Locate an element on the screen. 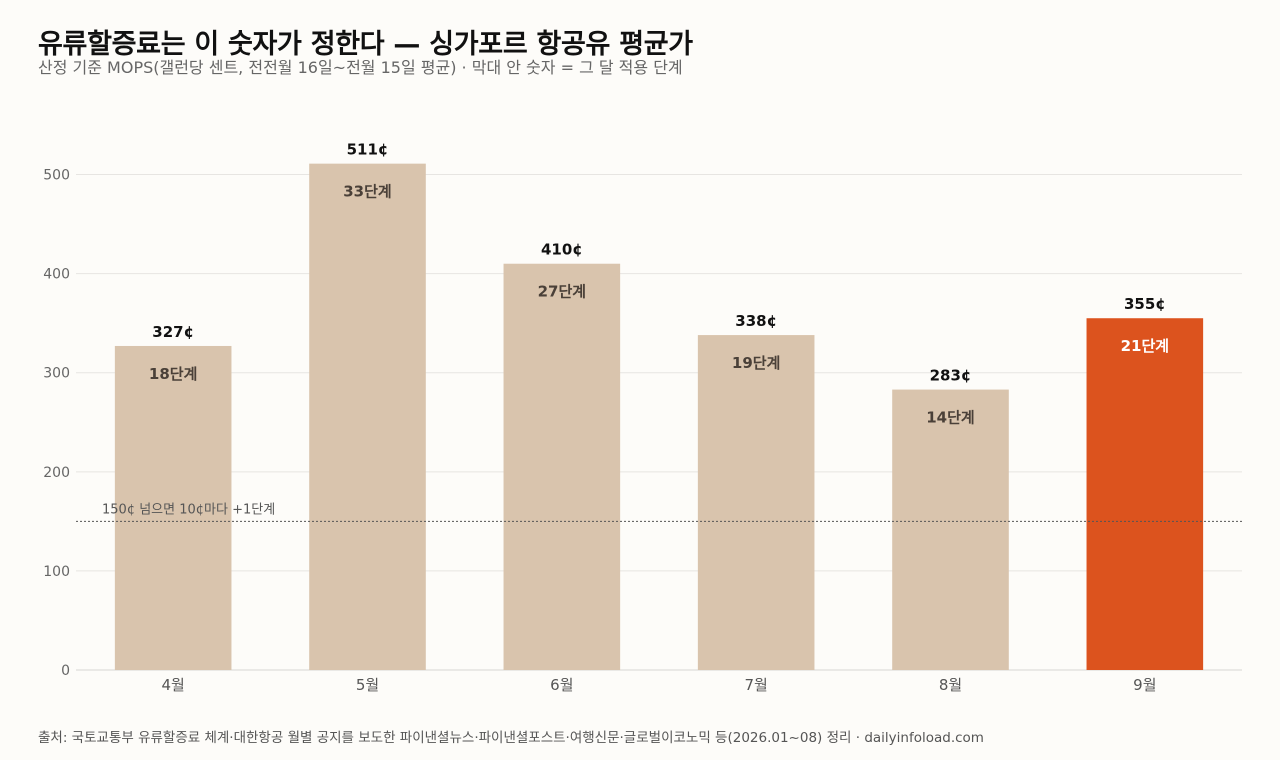 The image size is (1280, 760). stage-label: 21단계 is located at coordinates (1145, 346).